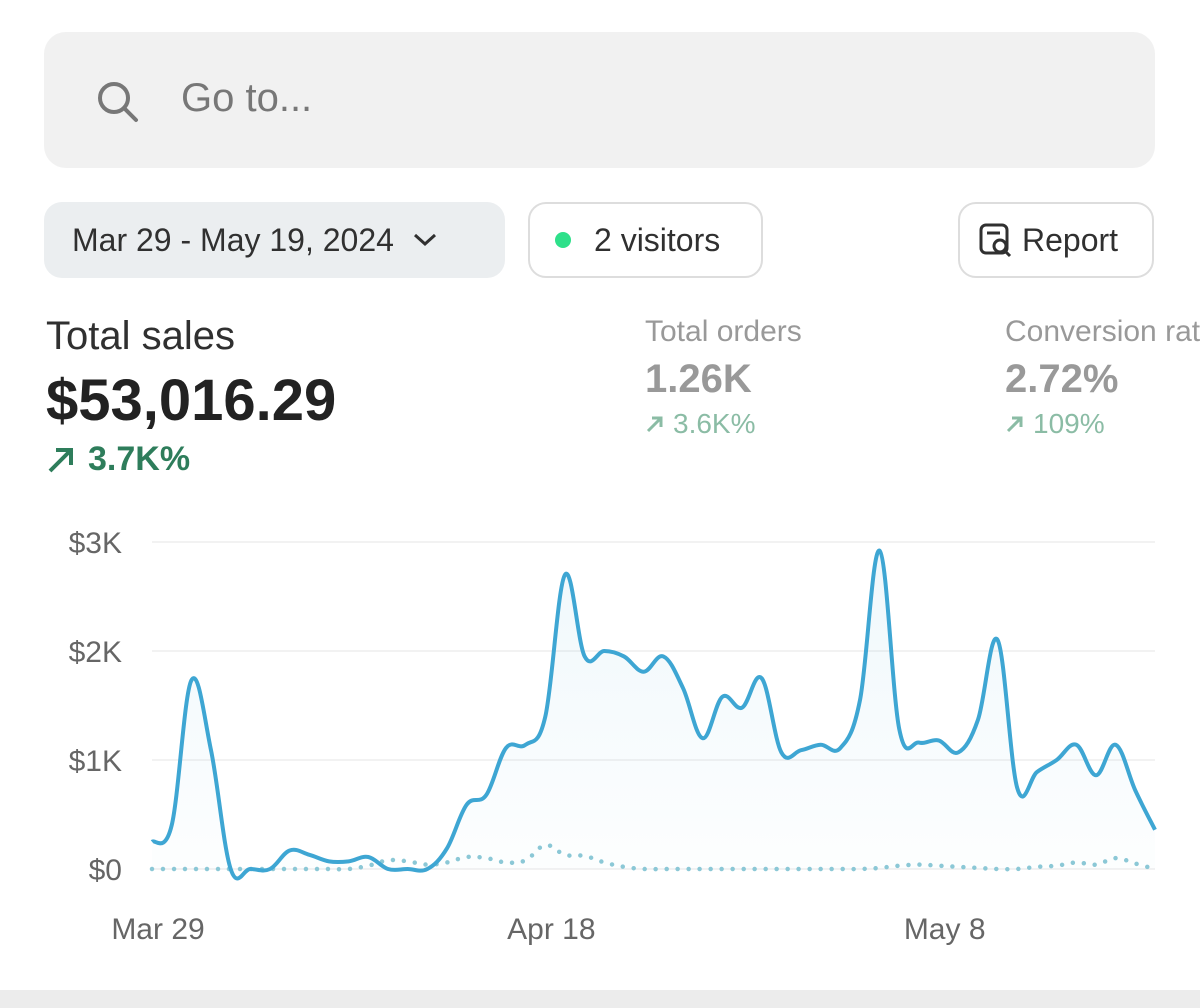 This screenshot has height=1008, width=1200. I want to click on date-range-button: Mar 29 - May 19, 2024, so click(274, 240).